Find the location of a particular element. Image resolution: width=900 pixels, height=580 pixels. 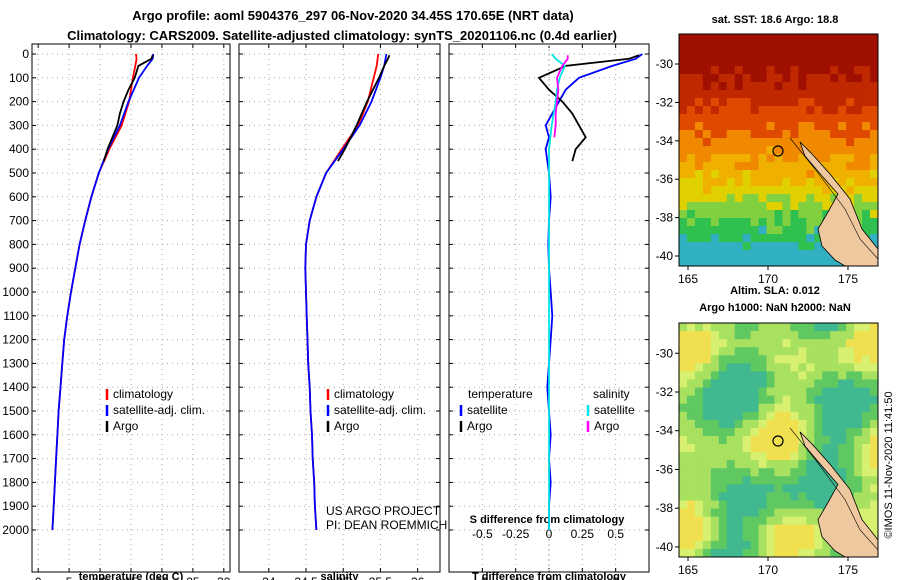

legend-satellite-adj-label: satellite-adj. clim. is located at coordinates (159, 410).